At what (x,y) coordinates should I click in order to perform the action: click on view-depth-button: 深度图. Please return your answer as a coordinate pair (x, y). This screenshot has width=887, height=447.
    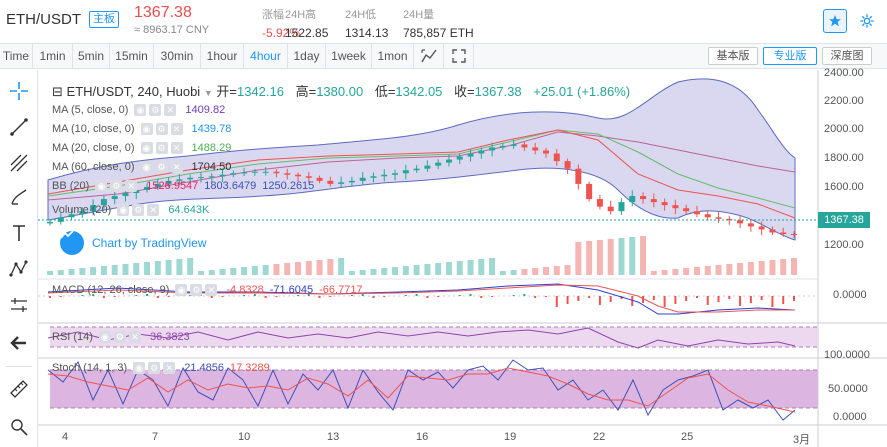
    Looking at the image, I should click on (847, 56).